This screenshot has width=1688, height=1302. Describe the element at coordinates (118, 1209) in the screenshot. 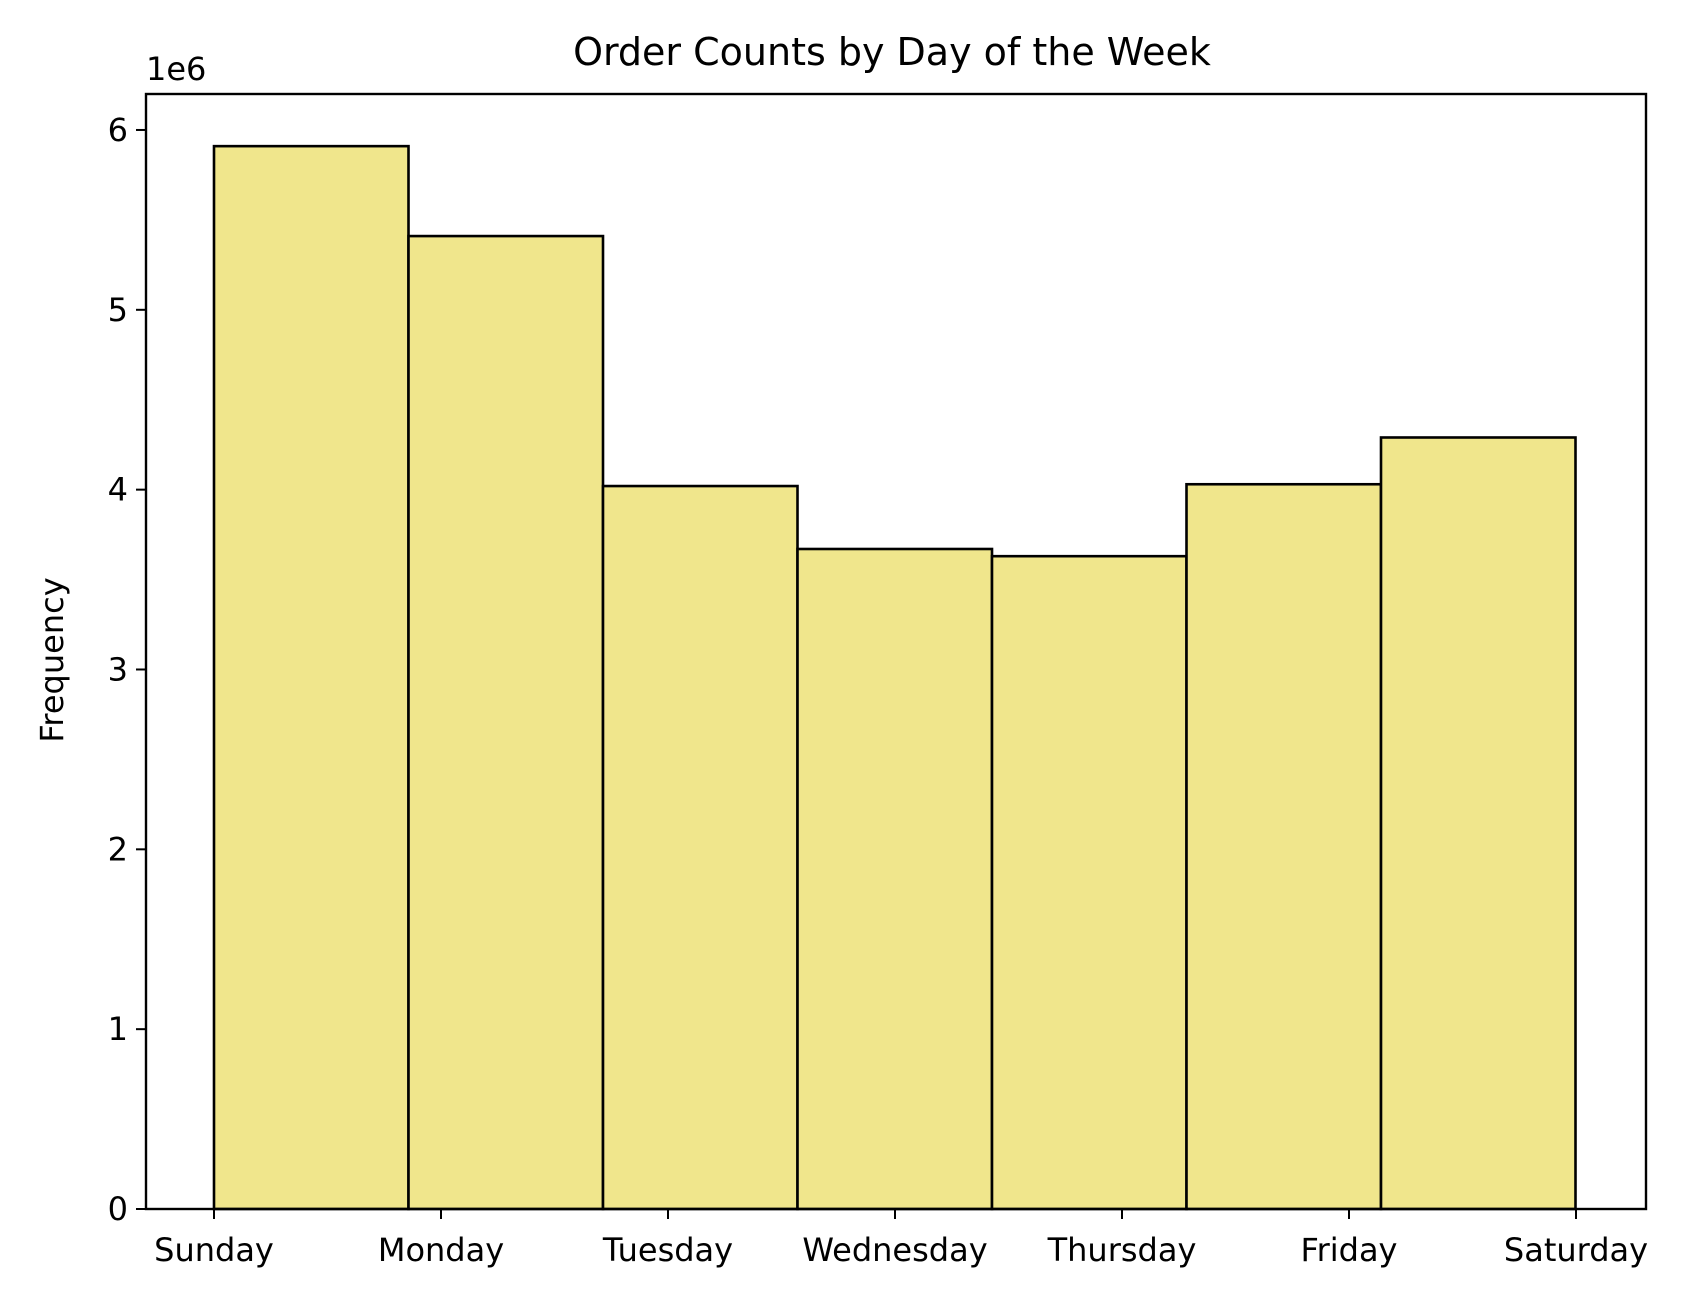

I see `y-tick-label: 0` at that location.